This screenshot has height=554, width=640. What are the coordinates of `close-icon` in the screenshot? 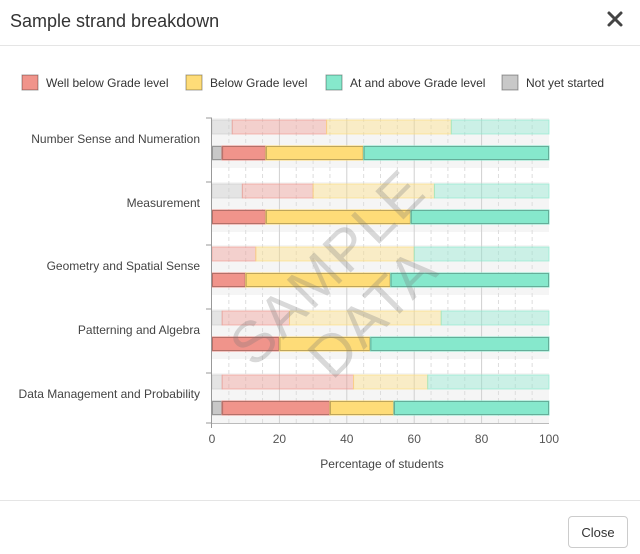 It's located at (615, 19).